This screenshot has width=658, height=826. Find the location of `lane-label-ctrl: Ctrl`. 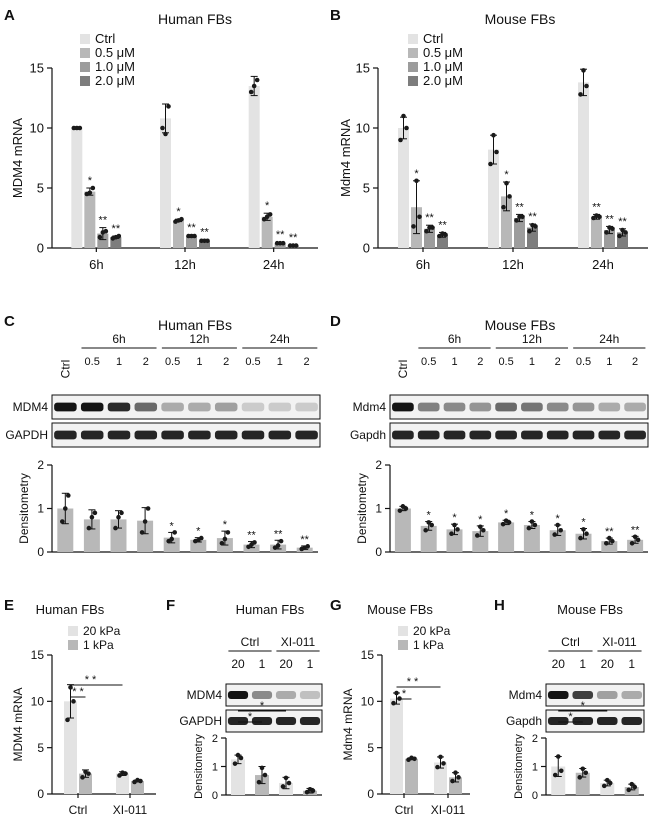

lane-label-ctrl: Ctrl is located at coordinates (403, 369).